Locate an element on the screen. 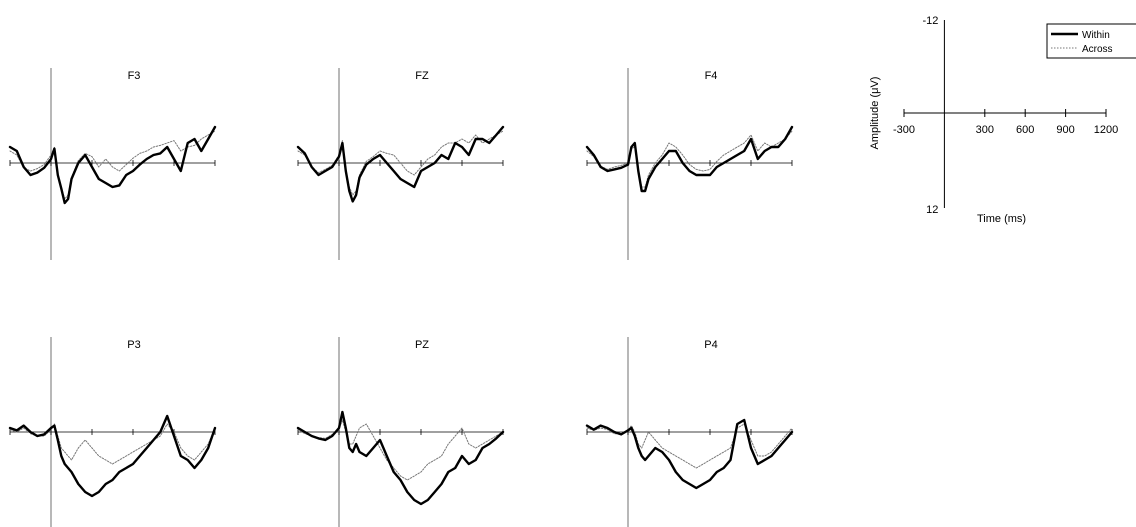  panel-p3-title: P3 is located at coordinates (133, 345).